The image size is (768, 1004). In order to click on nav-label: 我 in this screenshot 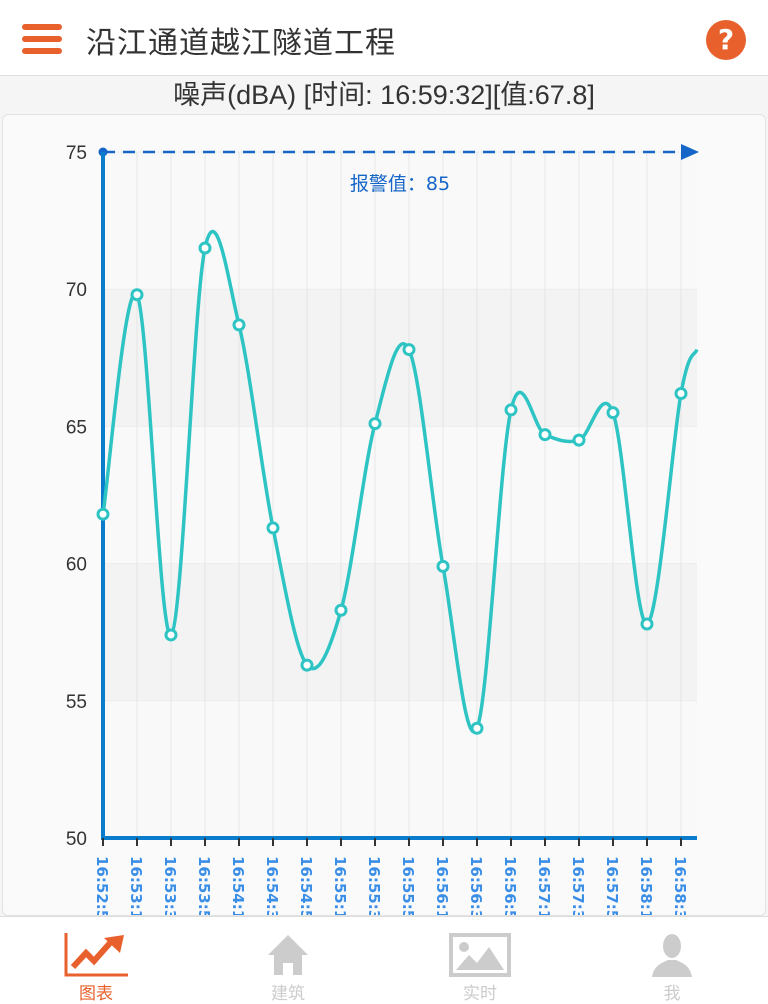, I will do `click(672, 994)`.